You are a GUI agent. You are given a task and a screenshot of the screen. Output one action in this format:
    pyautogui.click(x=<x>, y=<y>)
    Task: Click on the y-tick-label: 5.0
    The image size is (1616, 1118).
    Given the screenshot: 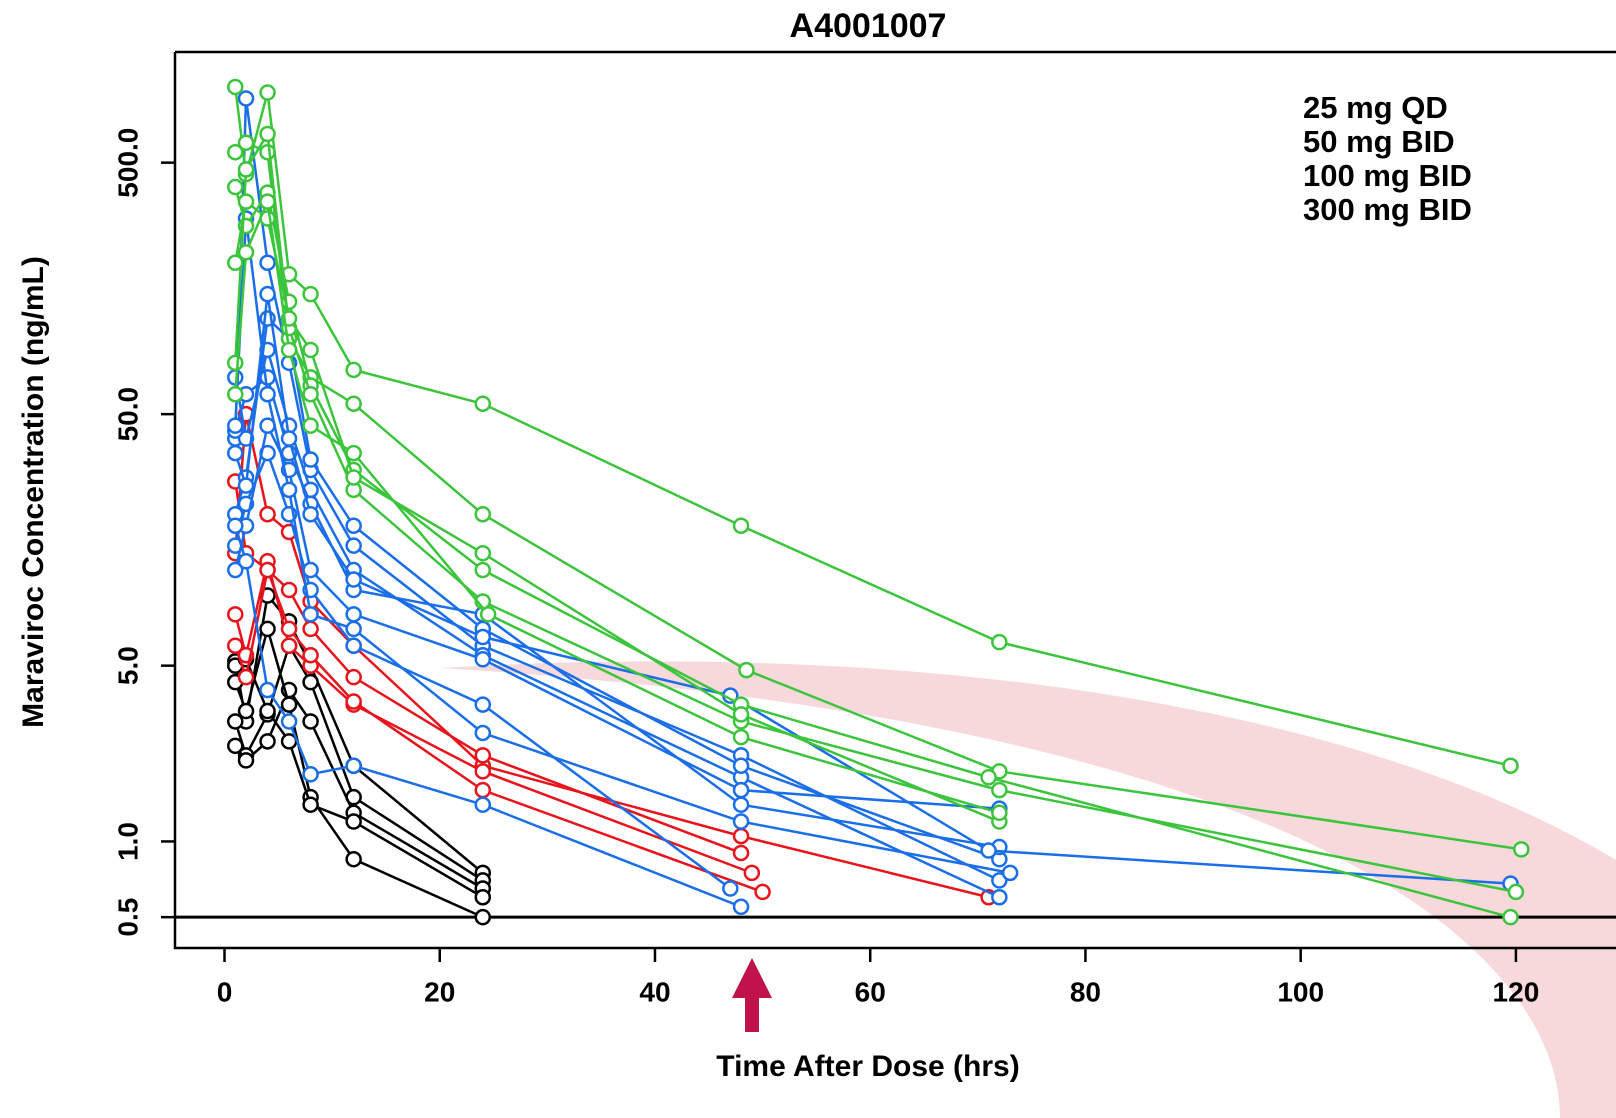 What is the action you would take?
    pyautogui.click(x=127, y=665)
    